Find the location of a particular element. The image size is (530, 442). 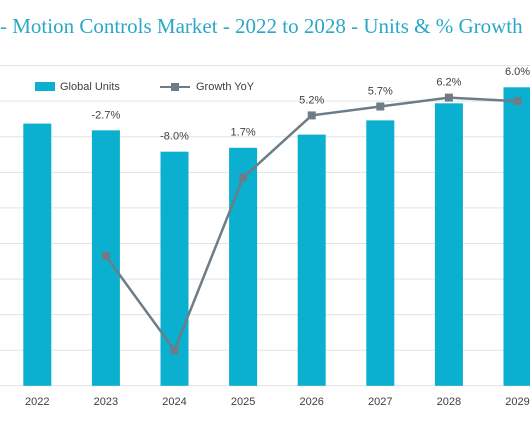

x-tick-label: 2026 is located at coordinates (311, 402).